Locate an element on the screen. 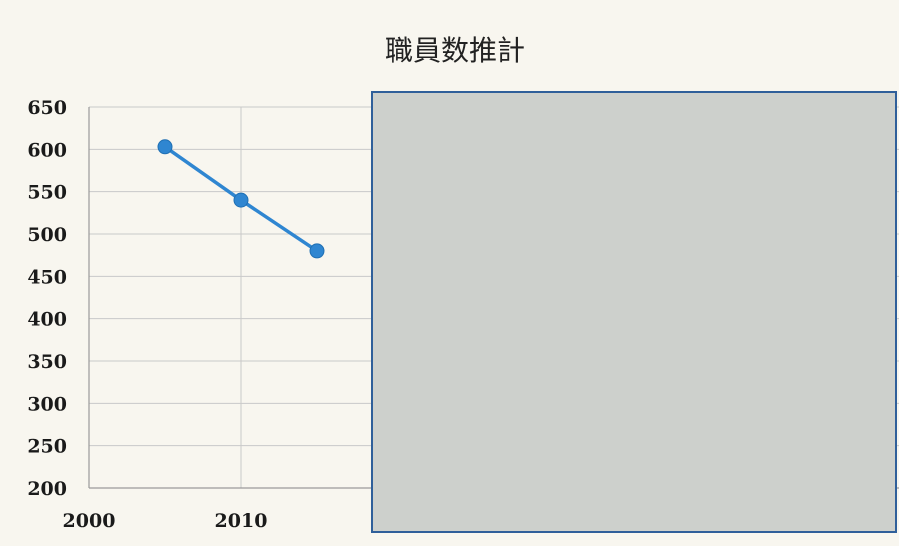  x-tick-labels: 200020102 is located at coordinates (231, 521).